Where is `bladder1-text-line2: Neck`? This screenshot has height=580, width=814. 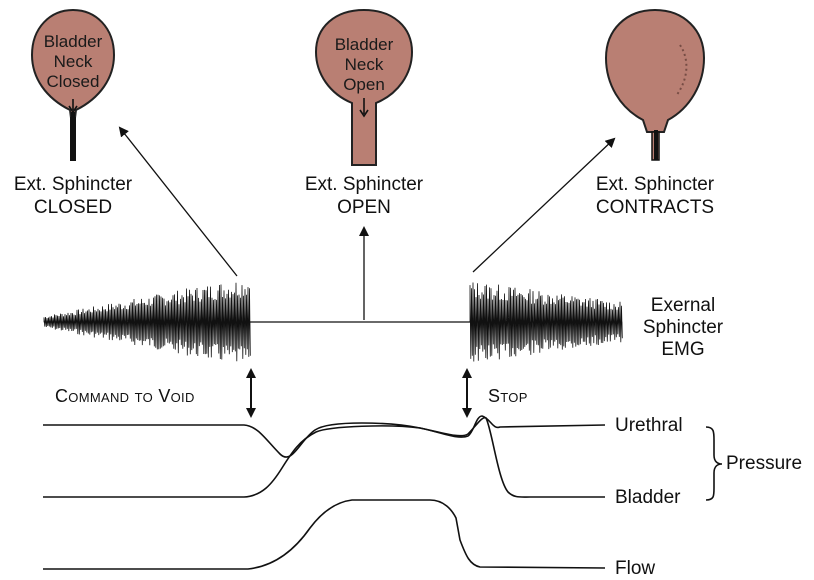 bladder1-text-line2: Neck is located at coordinates (73, 62).